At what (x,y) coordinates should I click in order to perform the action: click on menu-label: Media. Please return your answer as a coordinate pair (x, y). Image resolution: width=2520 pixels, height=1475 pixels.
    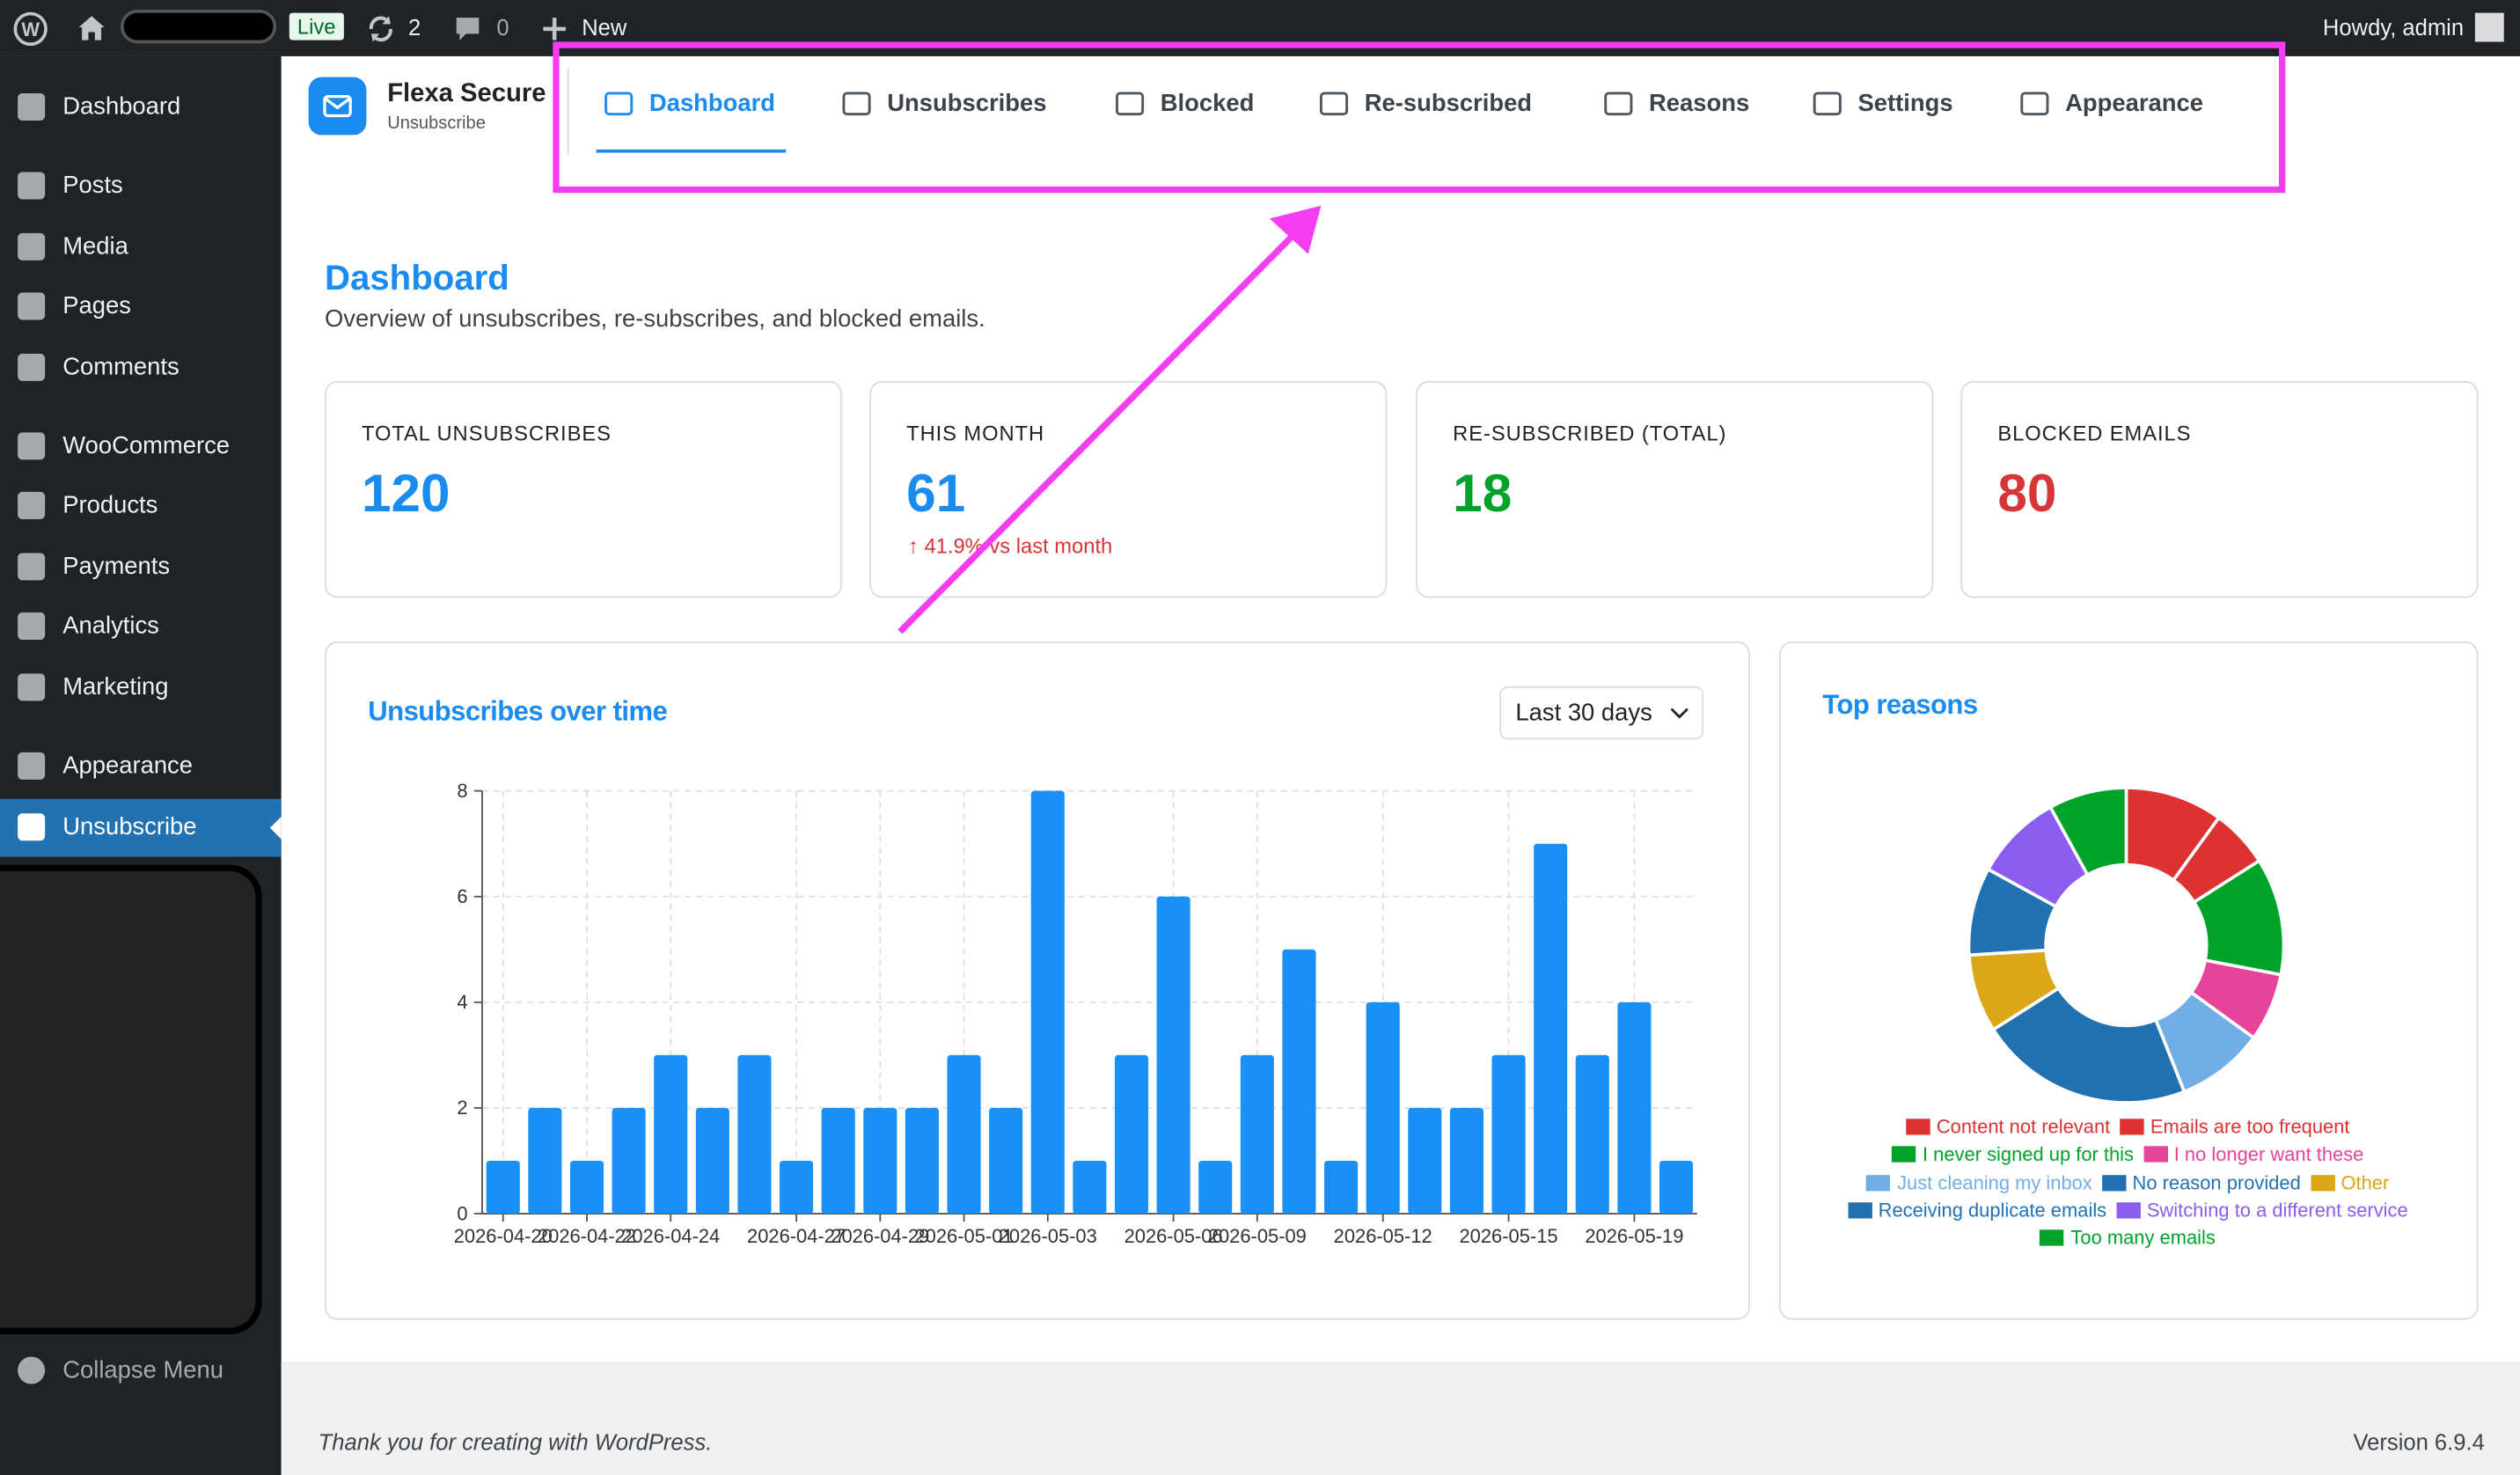
    Looking at the image, I should click on (95, 247).